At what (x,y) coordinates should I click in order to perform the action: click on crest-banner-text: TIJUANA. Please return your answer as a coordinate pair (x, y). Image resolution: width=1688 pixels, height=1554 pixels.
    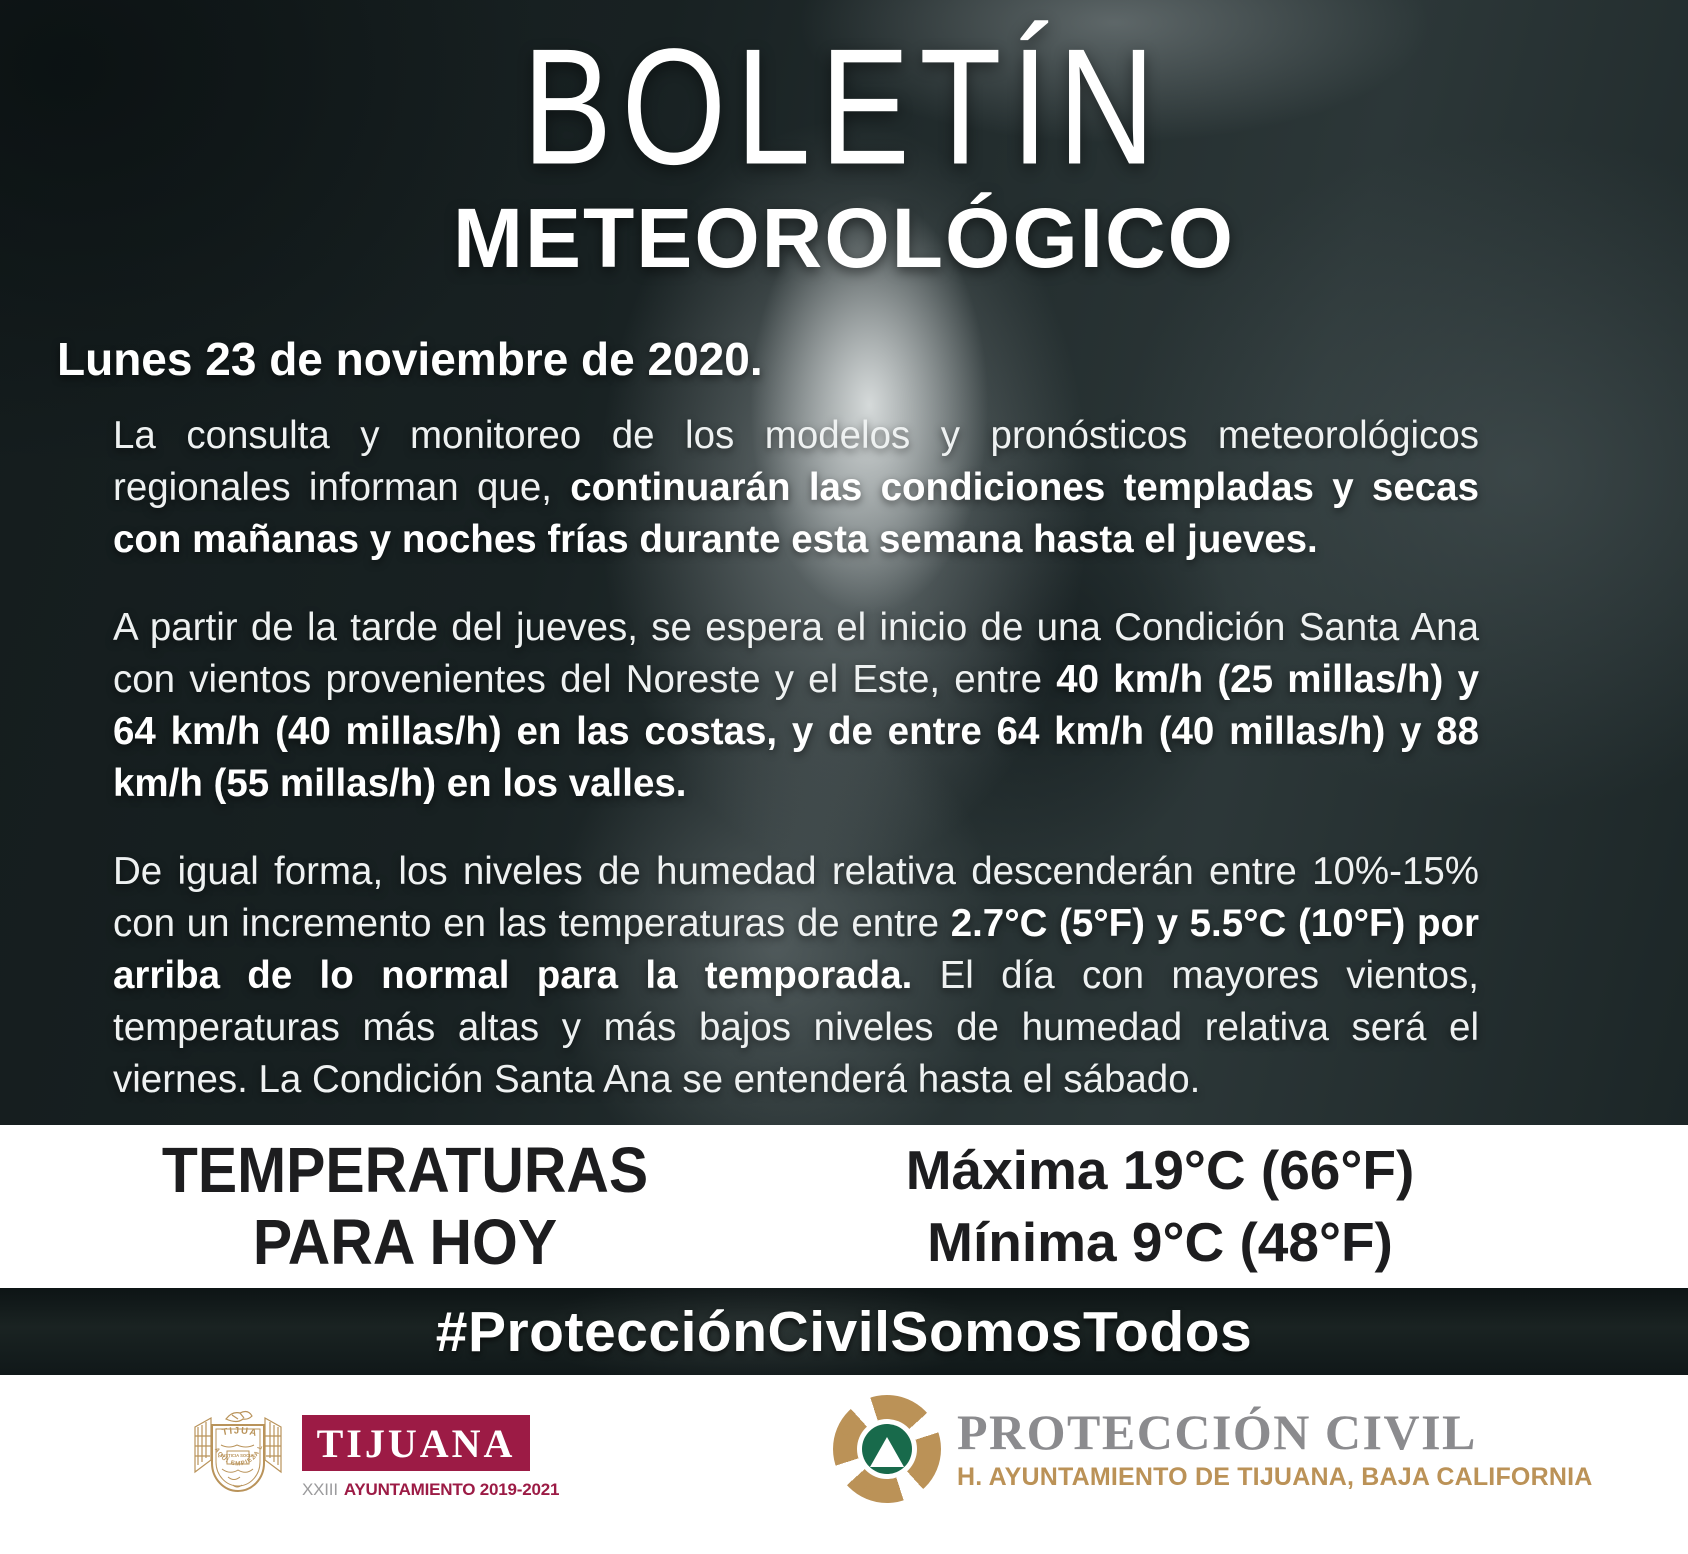
    Looking at the image, I should click on (223, 1422).